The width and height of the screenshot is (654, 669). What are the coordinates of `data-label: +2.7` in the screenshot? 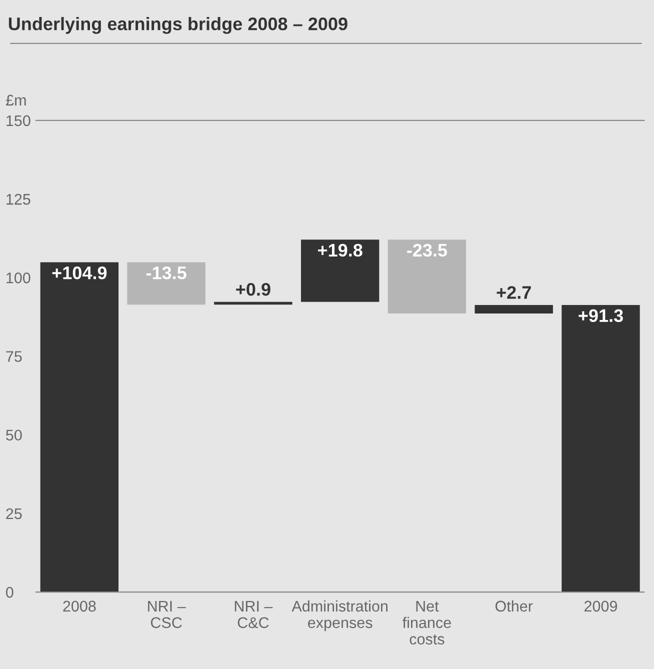 It's located at (513, 292).